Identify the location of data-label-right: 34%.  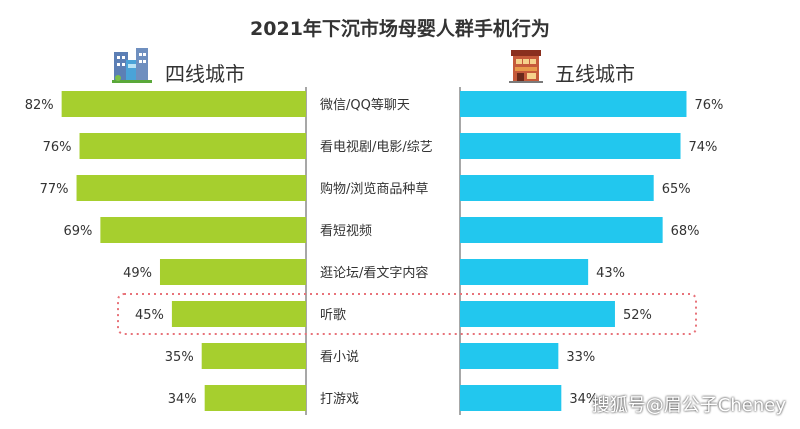
(583, 399).